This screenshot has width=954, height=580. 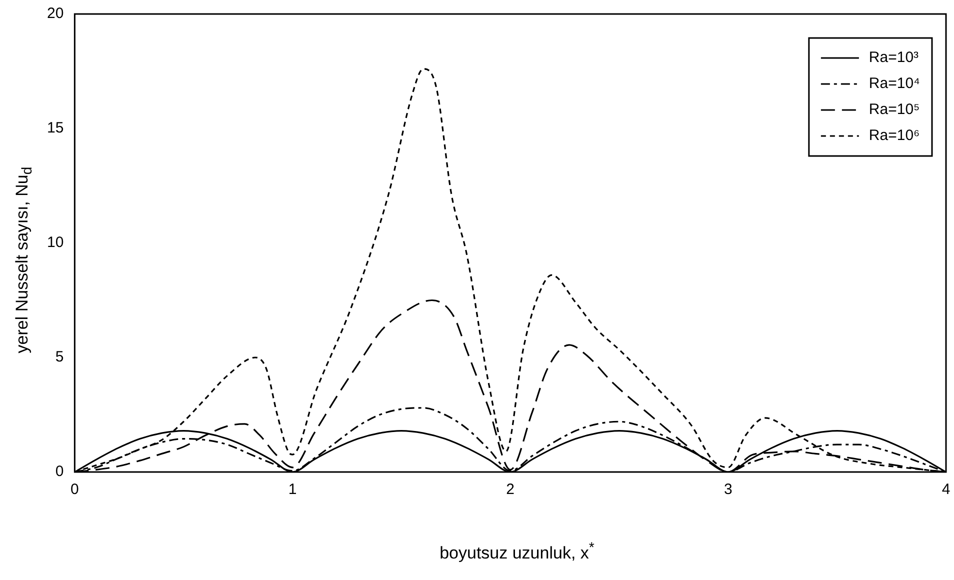 I want to click on y-tick-label: 10, so click(x=55, y=243).